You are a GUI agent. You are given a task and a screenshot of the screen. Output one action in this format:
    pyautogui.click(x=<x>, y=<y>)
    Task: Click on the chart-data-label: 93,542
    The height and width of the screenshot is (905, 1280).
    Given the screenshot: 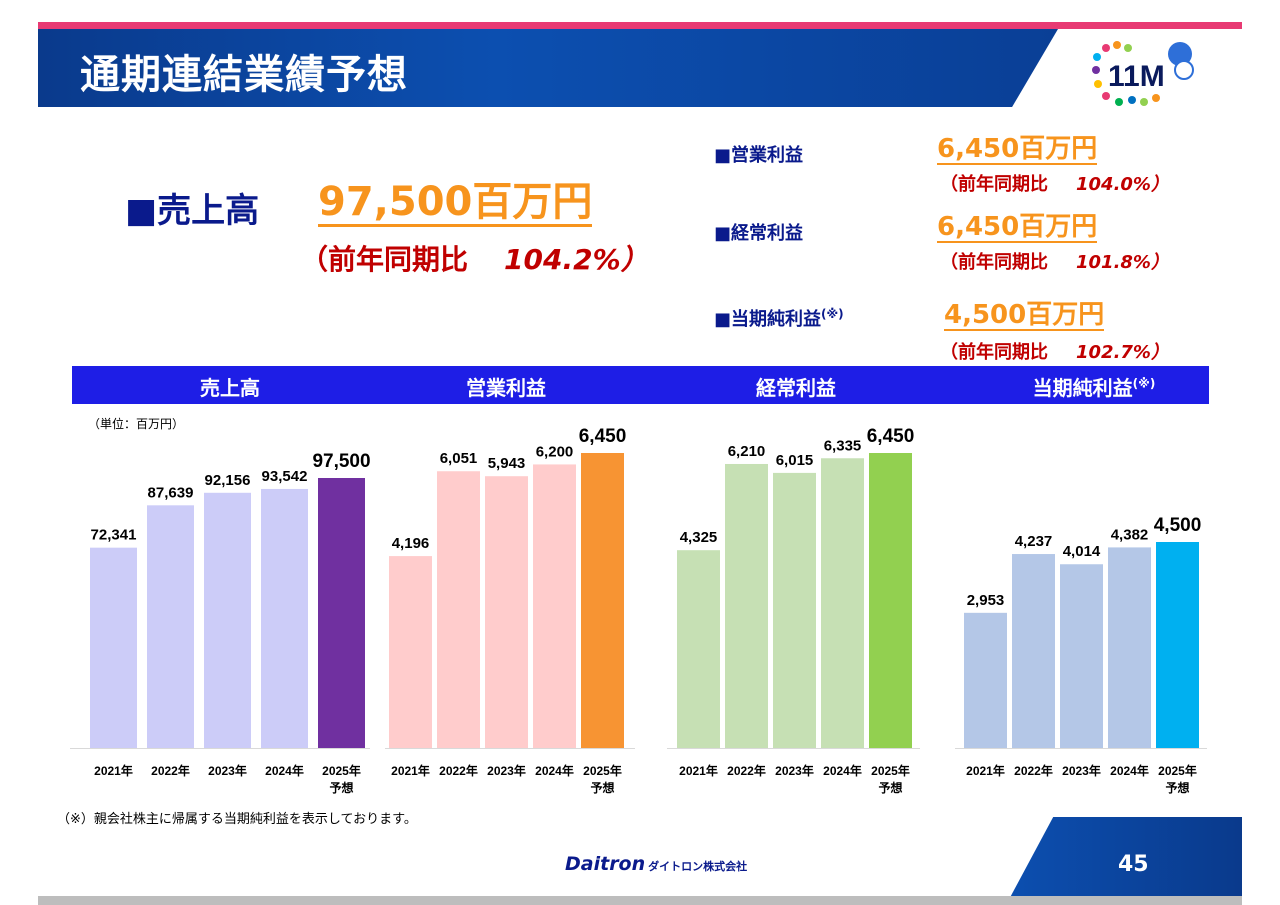 What is the action you would take?
    pyautogui.click(x=285, y=476)
    